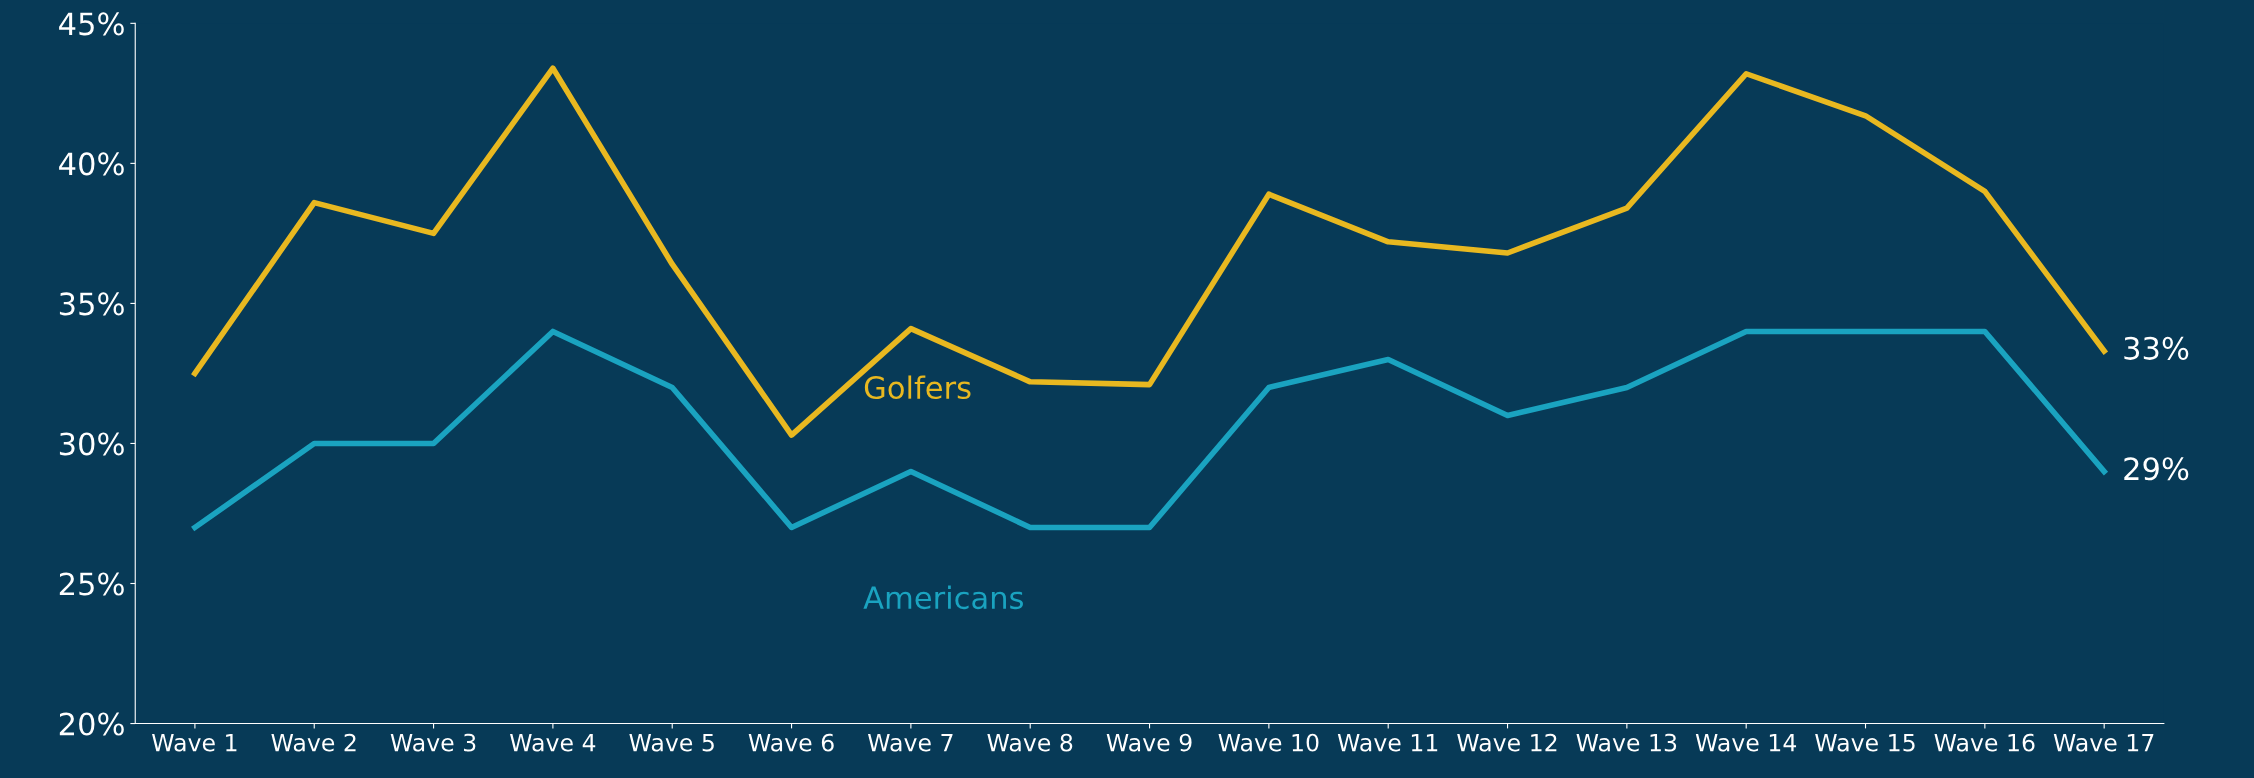  I want to click on x-tick-label: Wave 17, so click(2103, 742).